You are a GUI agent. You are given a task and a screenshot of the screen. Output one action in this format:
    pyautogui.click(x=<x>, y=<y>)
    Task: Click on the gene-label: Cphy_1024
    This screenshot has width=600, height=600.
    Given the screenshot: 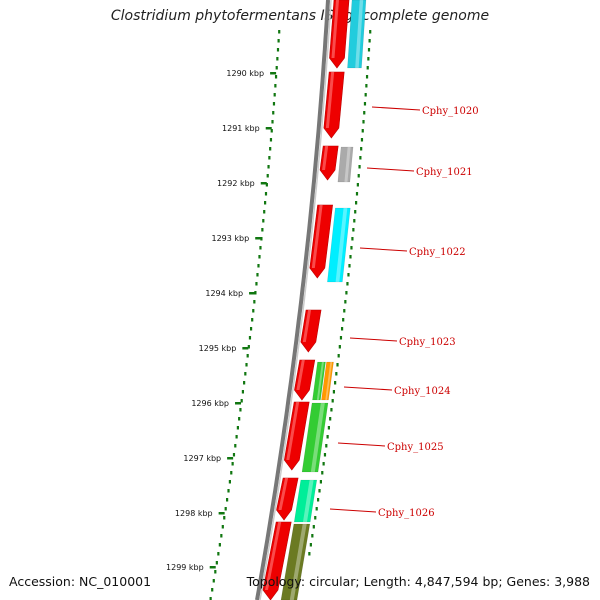 What is the action you would take?
    pyautogui.click(x=422, y=391)
    